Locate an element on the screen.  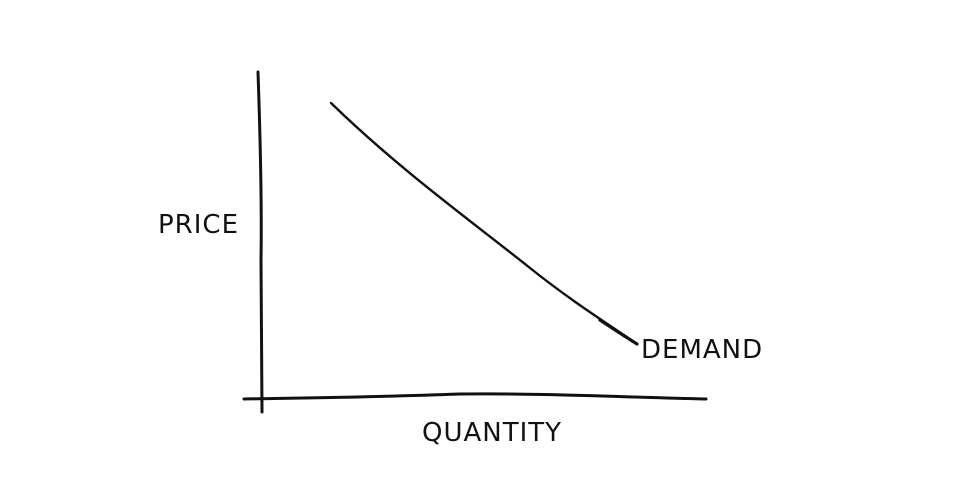
y-axis-label: PRICE is located at coordinates (198, 225).